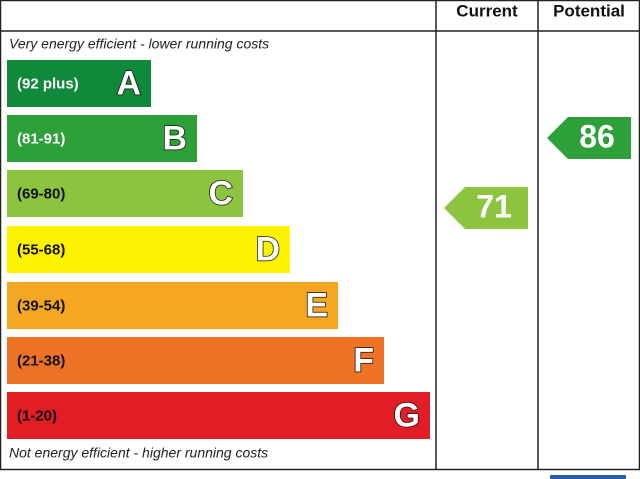  I want to click on band-range: (81-91), so click(41, 138).